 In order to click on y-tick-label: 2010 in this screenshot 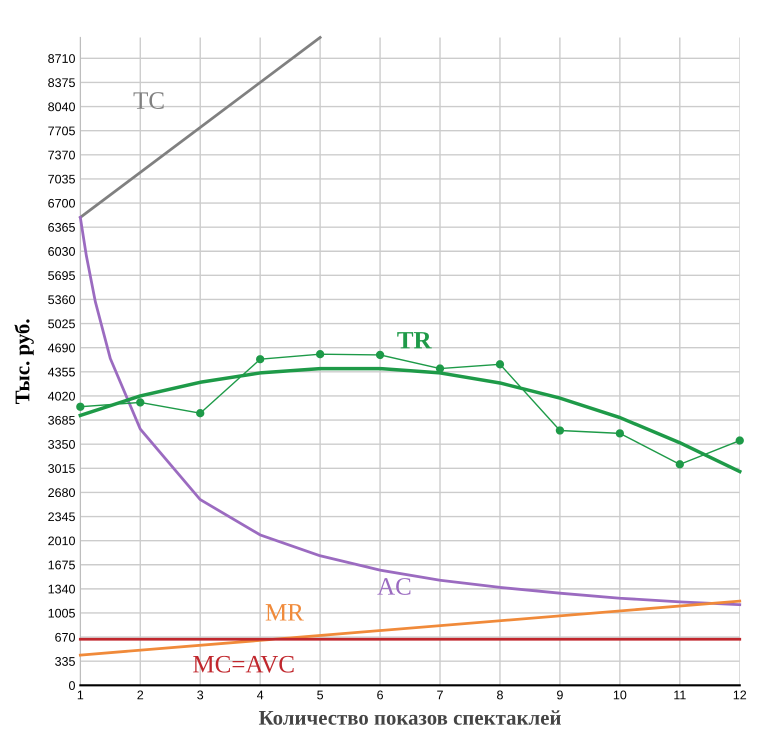, I will do `click(61, 541)`.